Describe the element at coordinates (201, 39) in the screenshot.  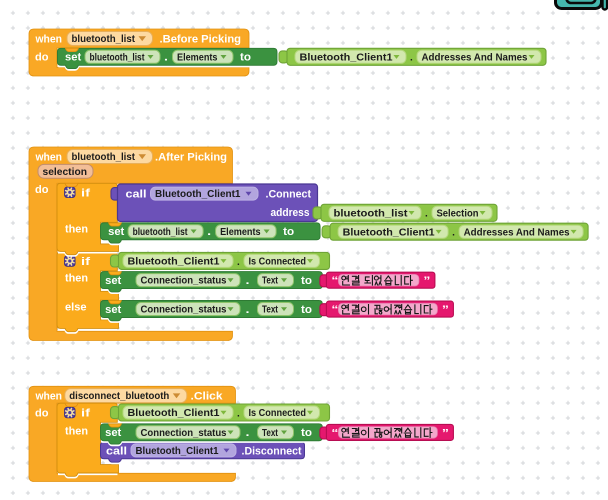
I see `svg-text: .Before Picking` at that location.